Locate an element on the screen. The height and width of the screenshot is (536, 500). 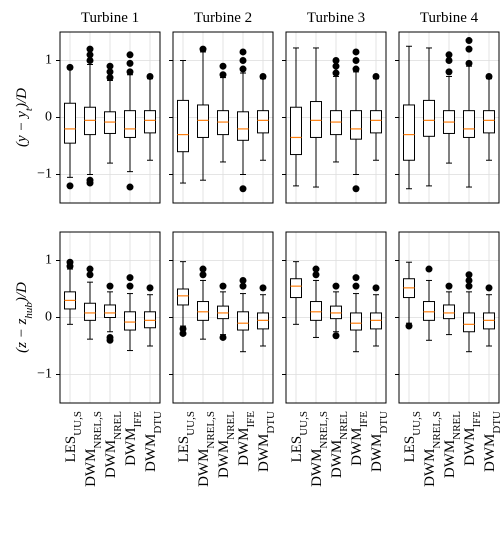
y-axis-label: (y − yt)/D is located at coordinates (24, 117).